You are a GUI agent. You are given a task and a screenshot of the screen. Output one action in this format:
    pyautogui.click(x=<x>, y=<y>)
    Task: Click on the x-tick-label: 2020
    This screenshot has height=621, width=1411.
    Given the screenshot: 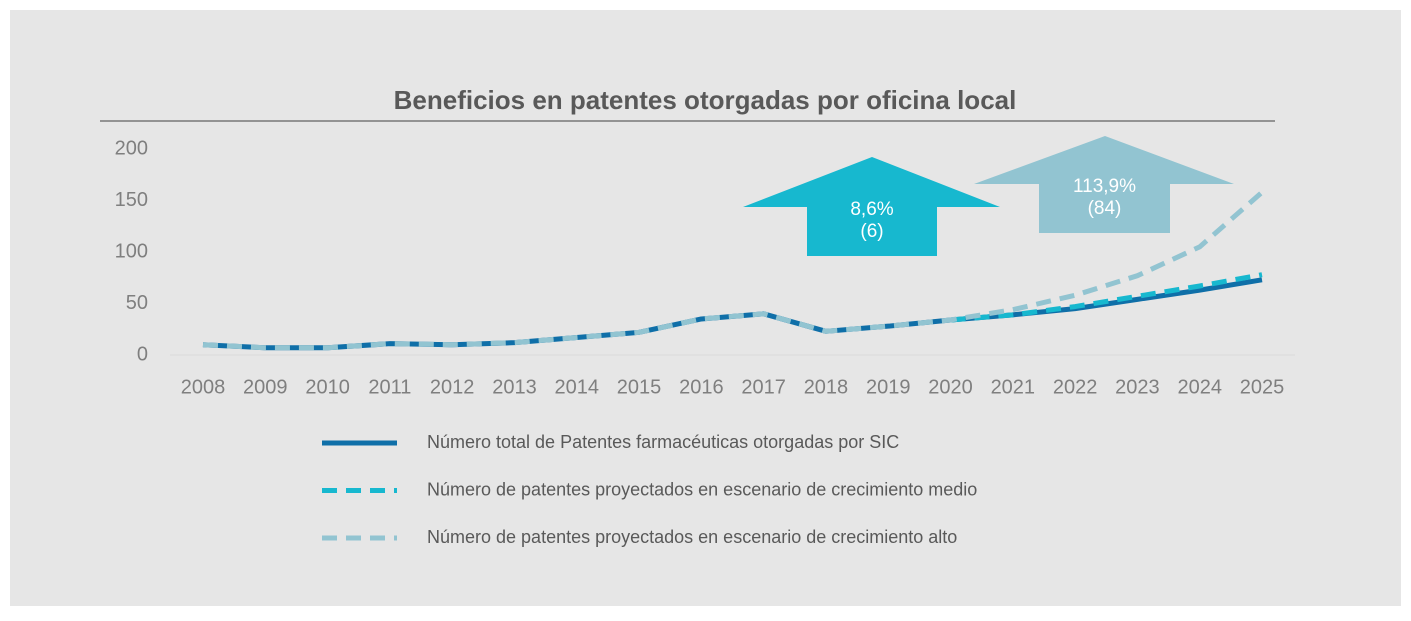 What is the action you would take?
    pyautogui.click(x=950, y=387)
    